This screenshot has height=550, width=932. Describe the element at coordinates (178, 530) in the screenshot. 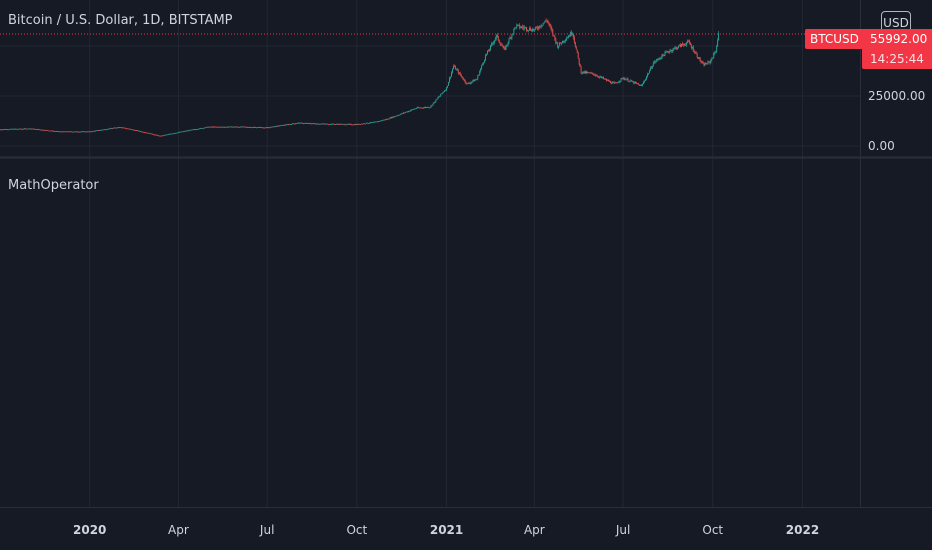

I see `x-tick-label-1: Apr` at that location.